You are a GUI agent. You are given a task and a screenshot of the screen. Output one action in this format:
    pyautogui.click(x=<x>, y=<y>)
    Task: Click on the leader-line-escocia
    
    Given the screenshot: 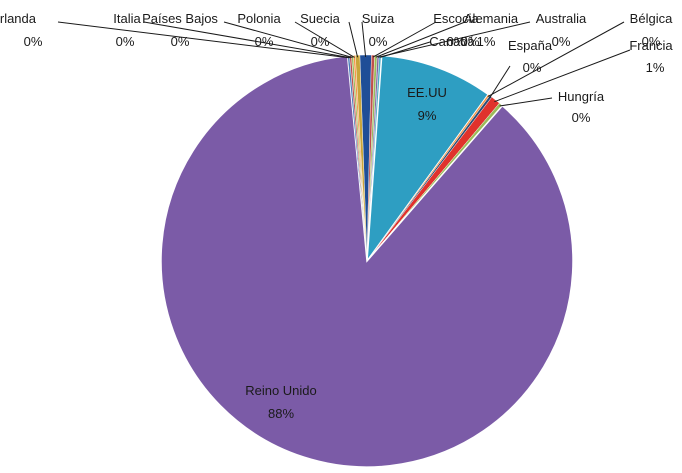 What is the action you would take?
    pyautogui.click(x=404, y=39)
    